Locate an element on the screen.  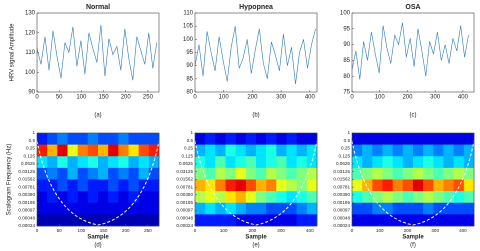
y-tick-label: 120 is located at coordinates (30, 33).